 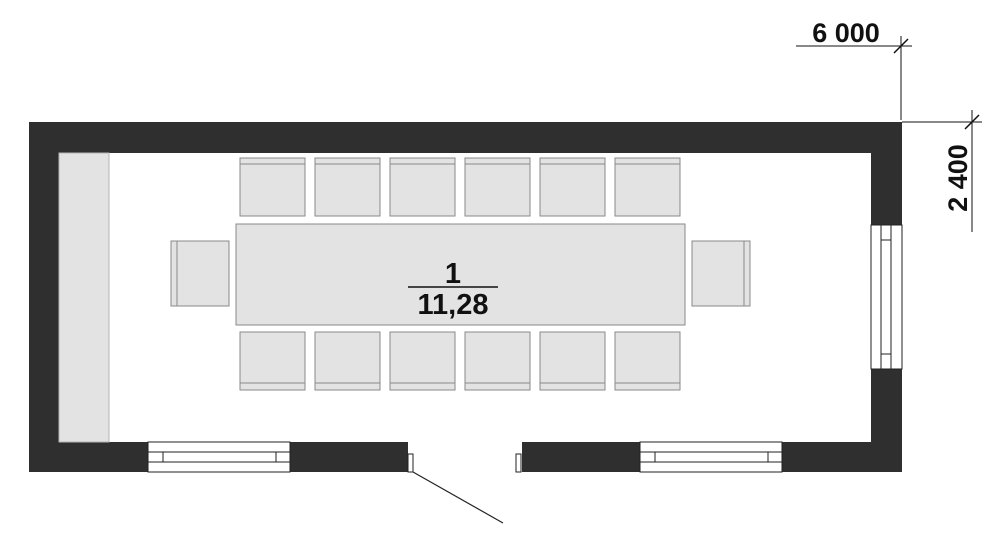 What do you see at coordinates (44, 297) in the screenshot?
I see `wall-left` at bounding box center [44, 297].